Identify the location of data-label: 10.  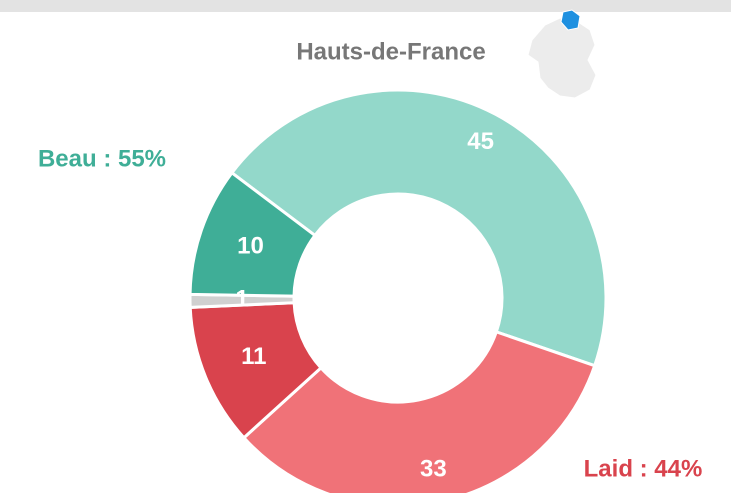
(250, 246).